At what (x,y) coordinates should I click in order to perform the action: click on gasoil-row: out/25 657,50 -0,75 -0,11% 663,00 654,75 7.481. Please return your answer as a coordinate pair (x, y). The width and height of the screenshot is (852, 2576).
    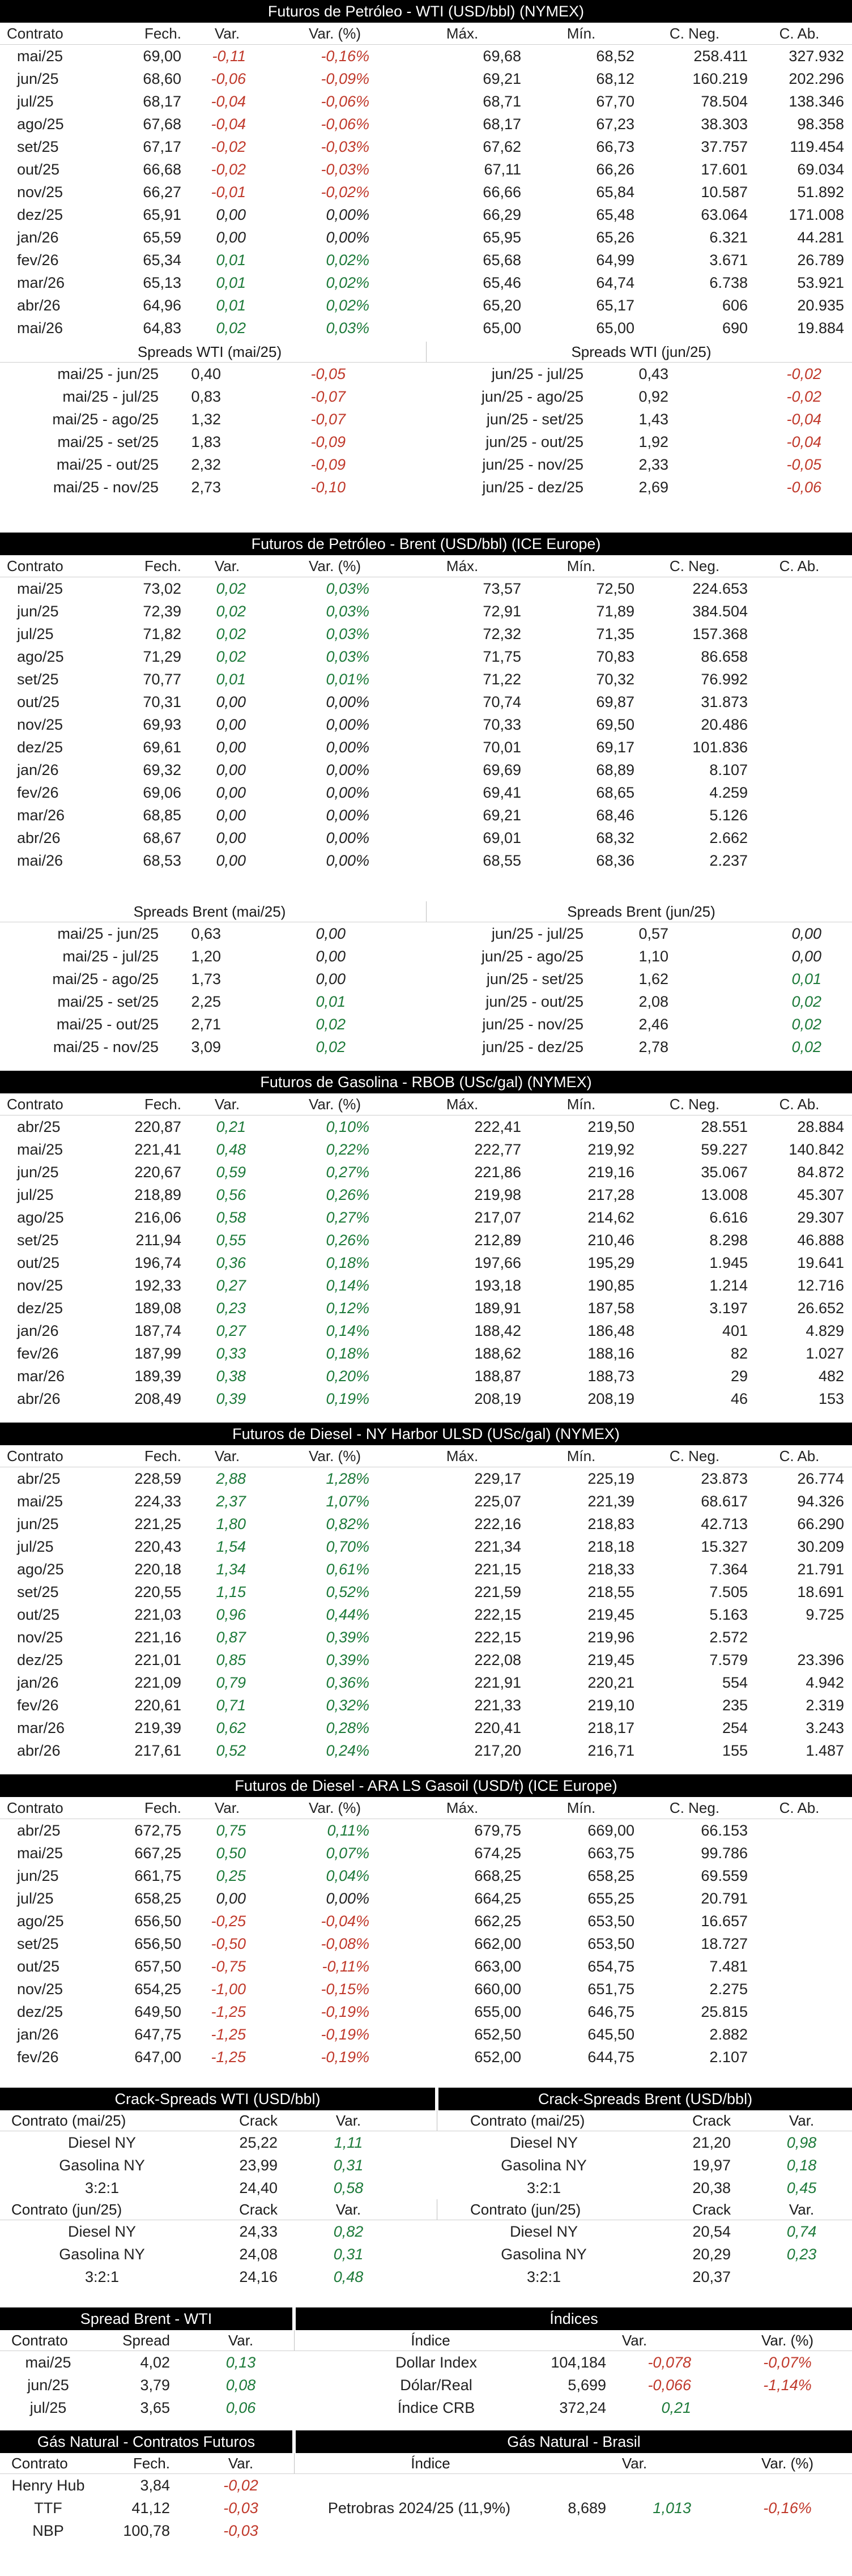
    Looking at the image, I should click on (426, 1966).